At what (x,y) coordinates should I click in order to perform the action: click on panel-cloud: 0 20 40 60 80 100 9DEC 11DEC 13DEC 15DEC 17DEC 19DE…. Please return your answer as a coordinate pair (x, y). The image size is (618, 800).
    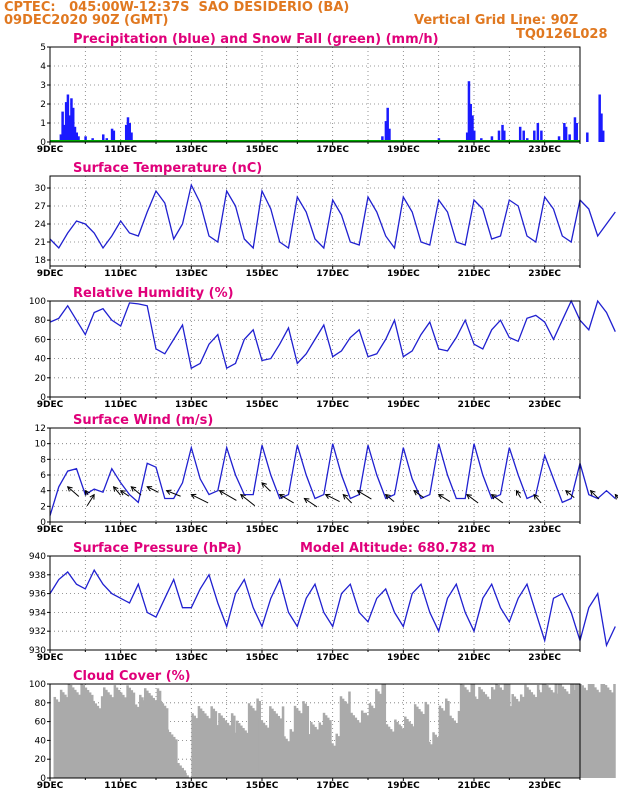
    Looking at the image, I should click on (322, 730).